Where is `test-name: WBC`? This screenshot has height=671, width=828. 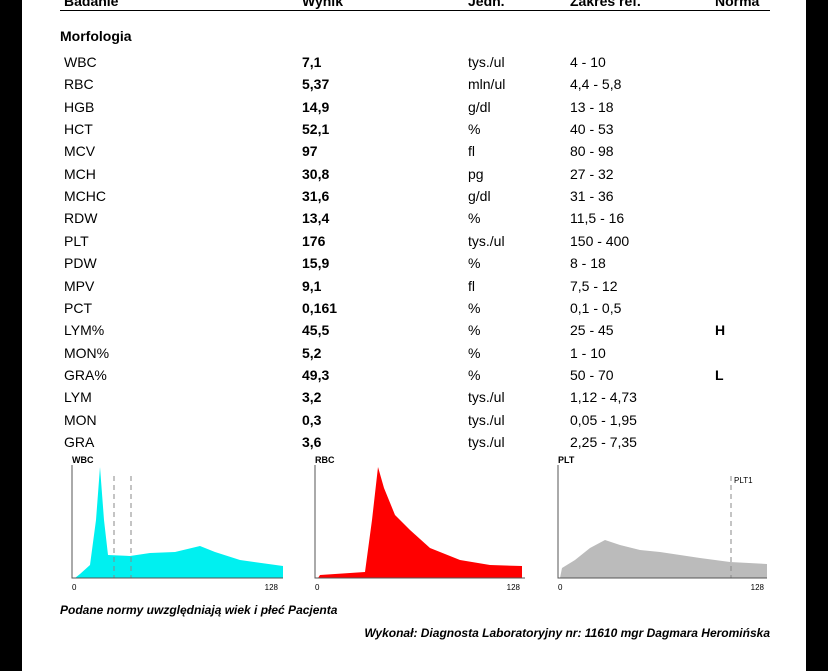
test-name: WBC is located at coordinates (80, 62).